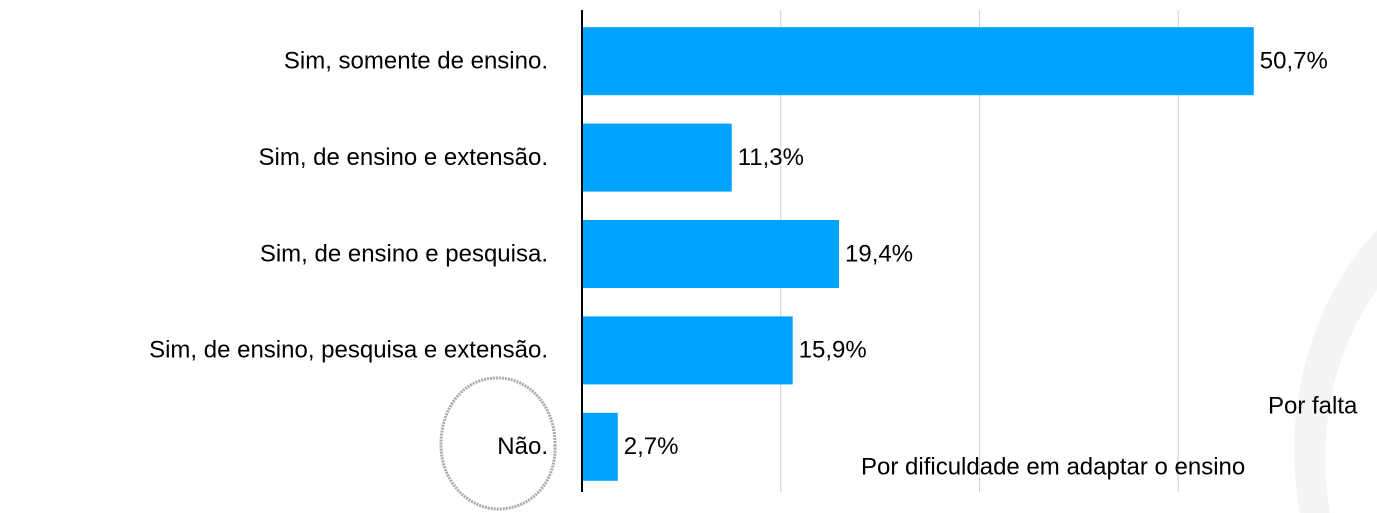 This screenshot has width=1377, height=513. Describe the element at coordinates (879, 253) in the screenshot. I see `value-label: 19,4%` at that location.